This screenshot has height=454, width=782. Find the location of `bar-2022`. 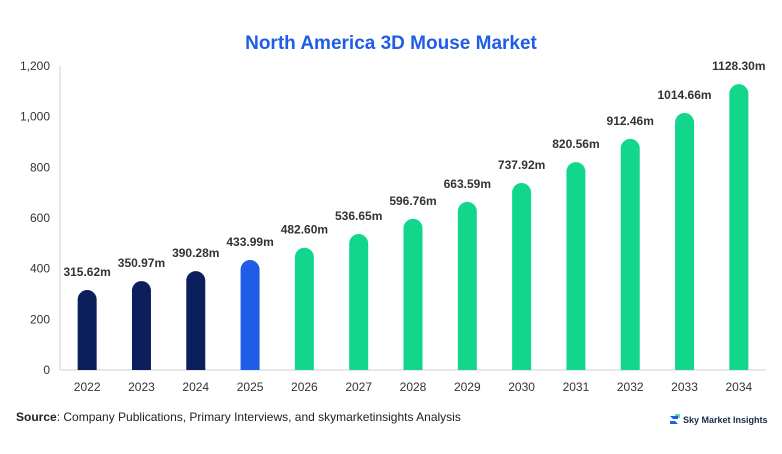

bar-2022 is located at coordinates (87, 330).